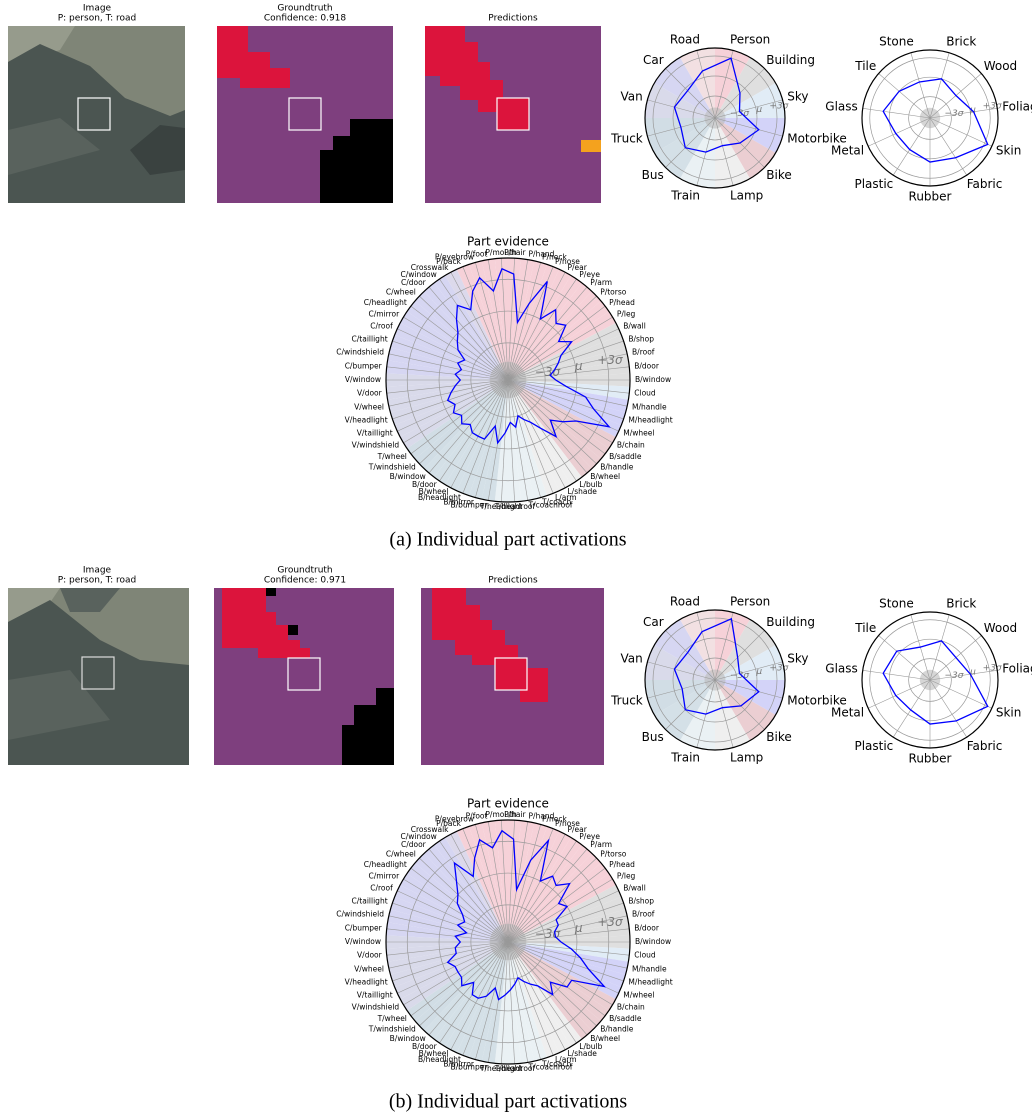  What do you see at coordinates (750, 39) in the screenshot?
I see `category-label: Person` at bounding box center [750, 39].